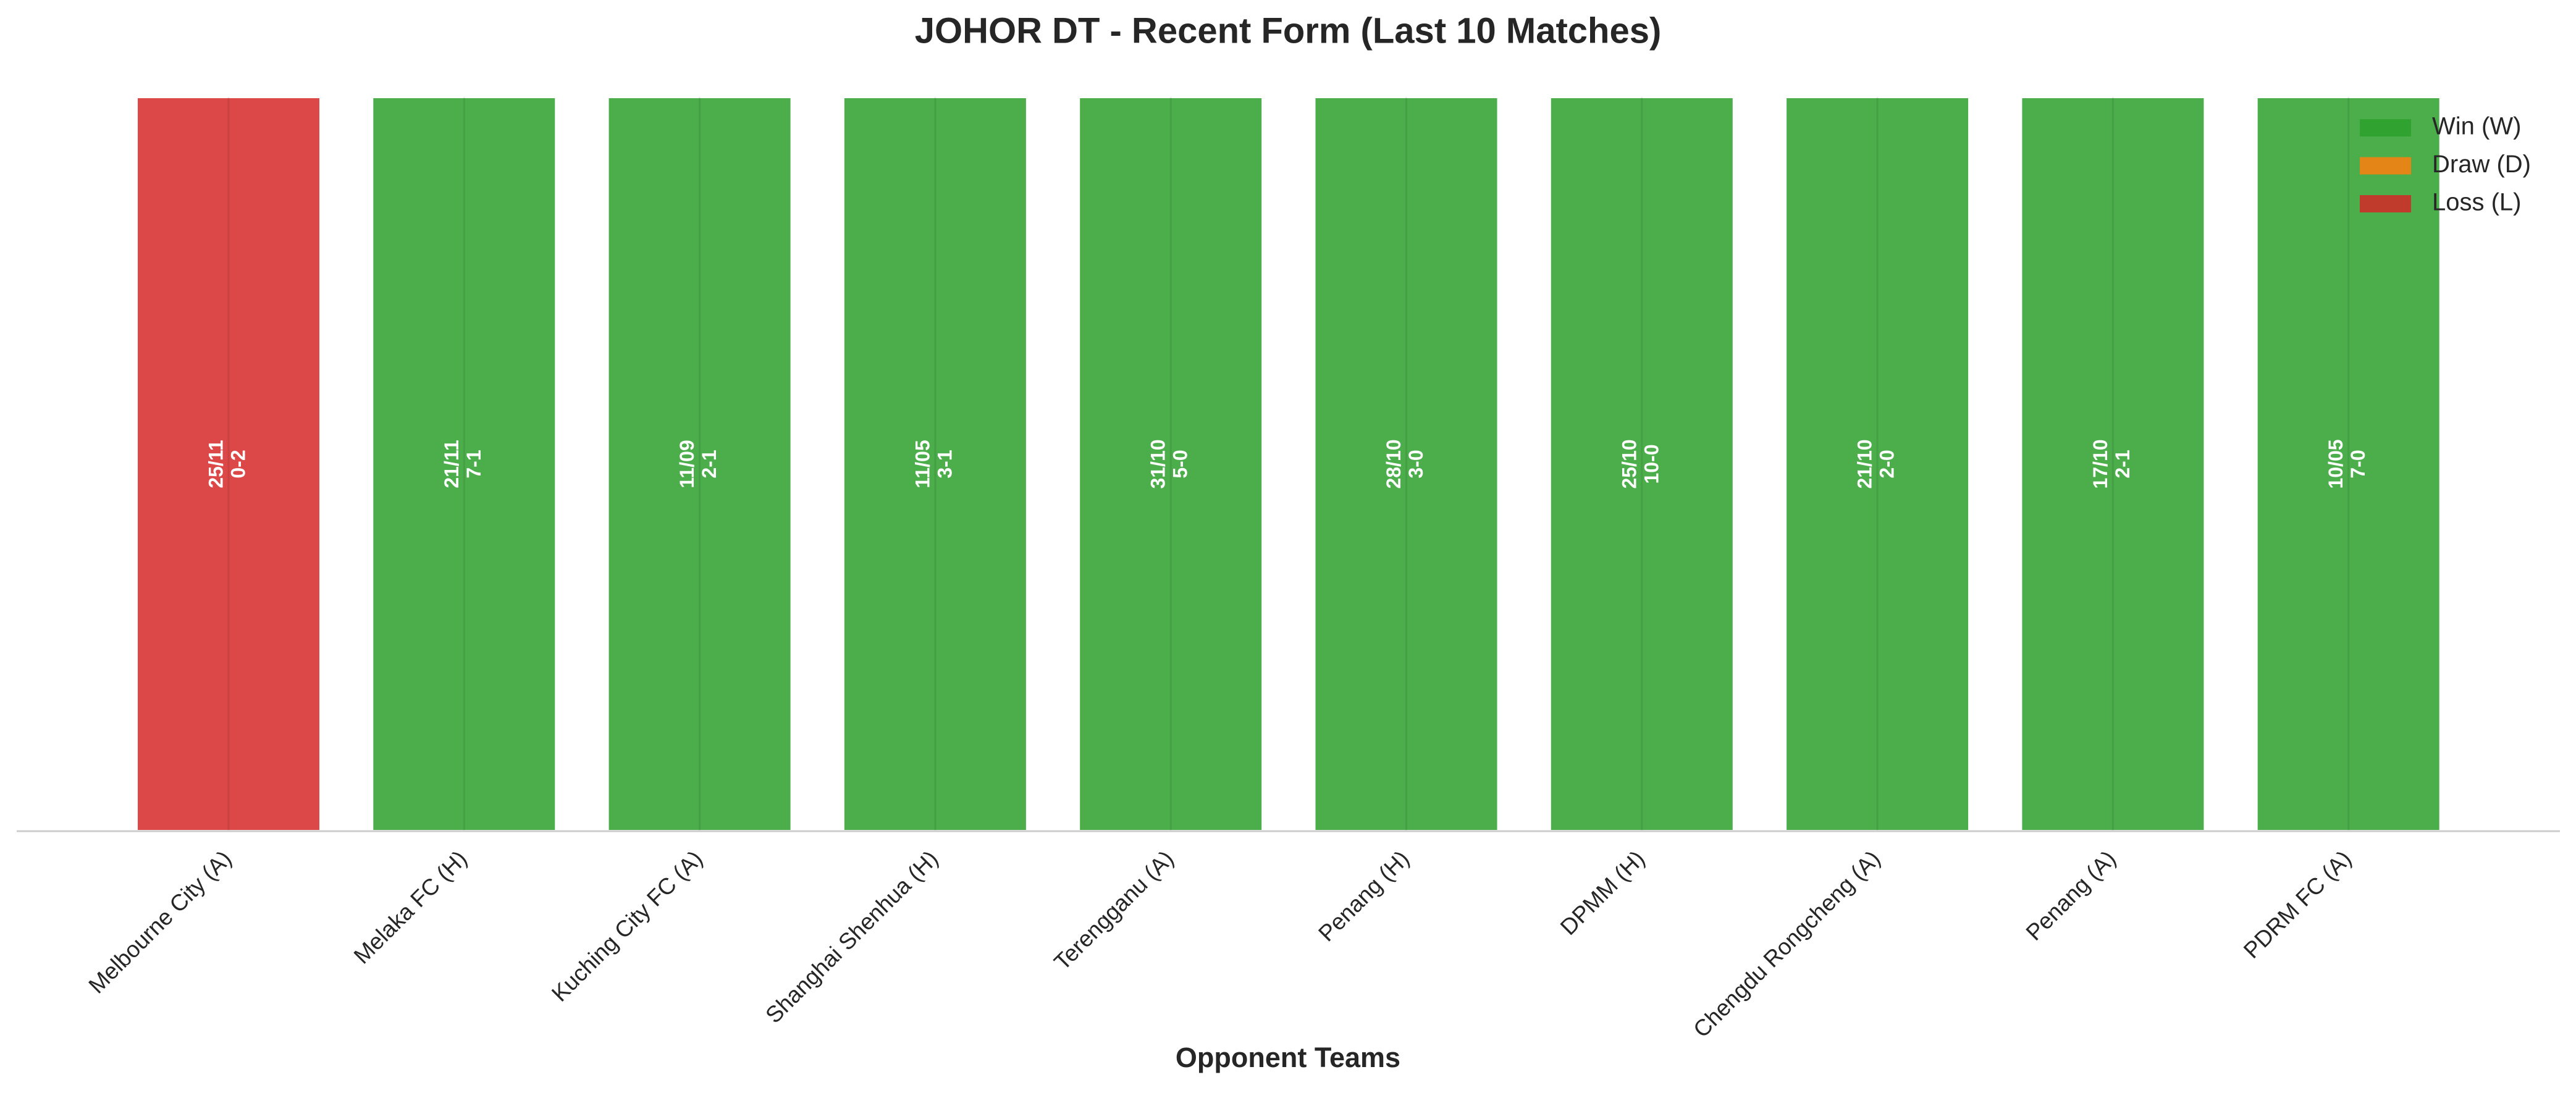 Image resolution: width=2576 pixels, height=1093 pixels. I want to click on bar-label: 17/10 2-1, so click(2111, 463).